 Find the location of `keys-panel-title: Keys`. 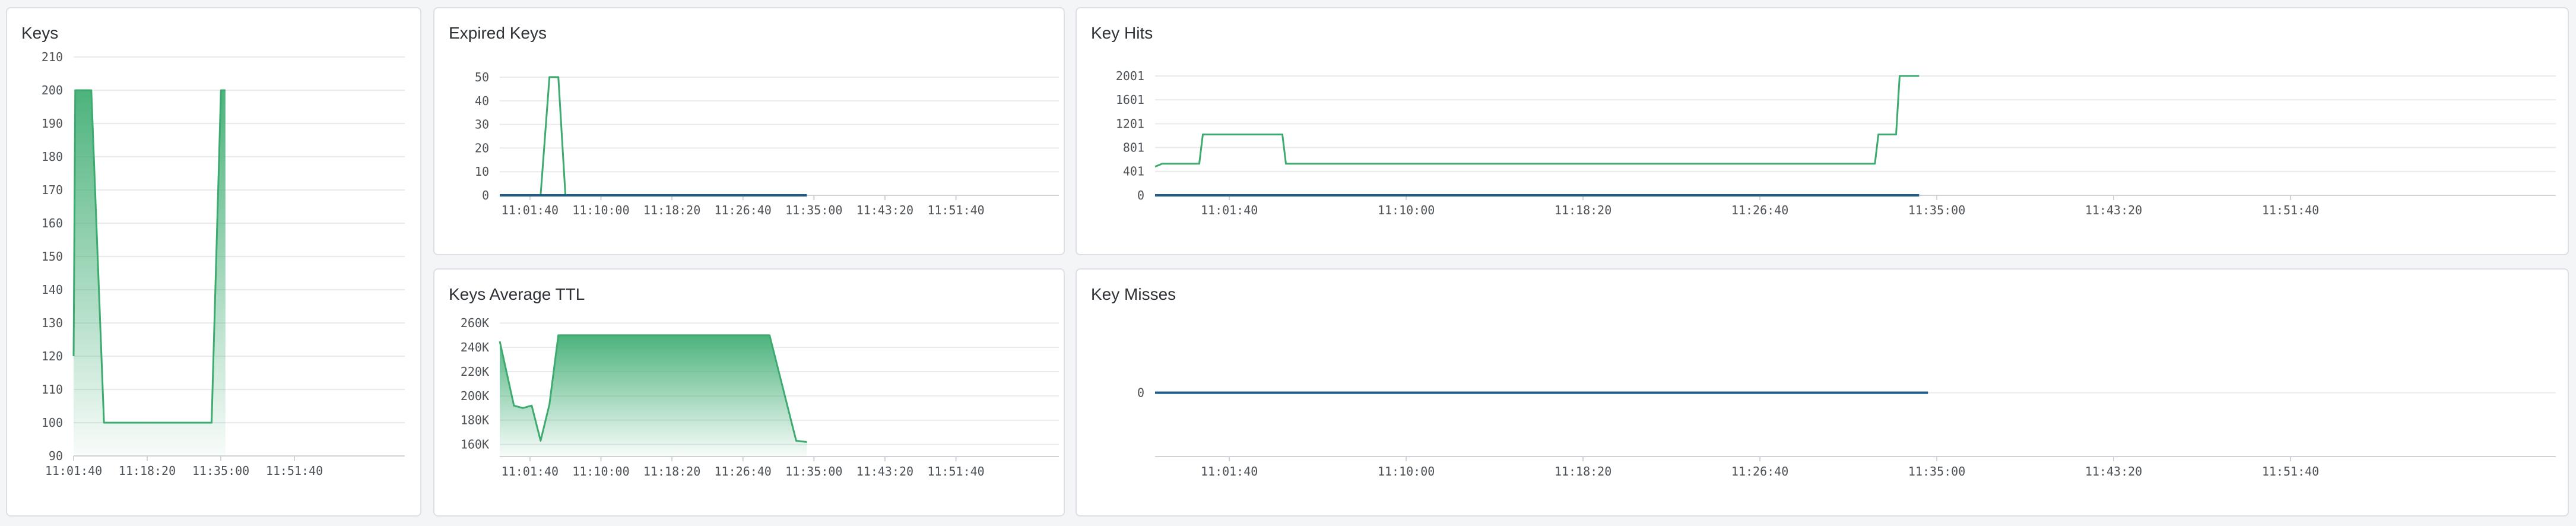

keys-panel-title: Keys is located at coordinates (40, 33).